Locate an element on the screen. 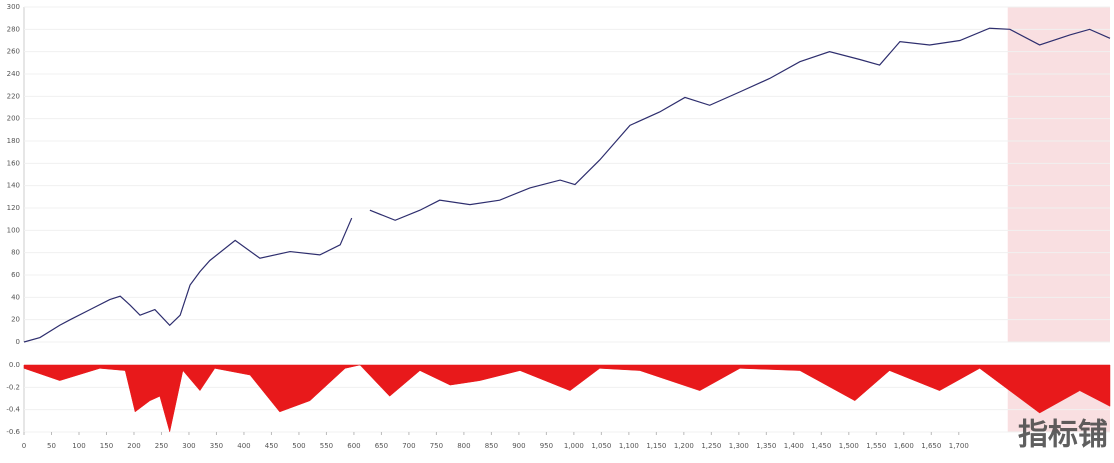  y-tick-label: 100 is located at coordinates (13, 230).